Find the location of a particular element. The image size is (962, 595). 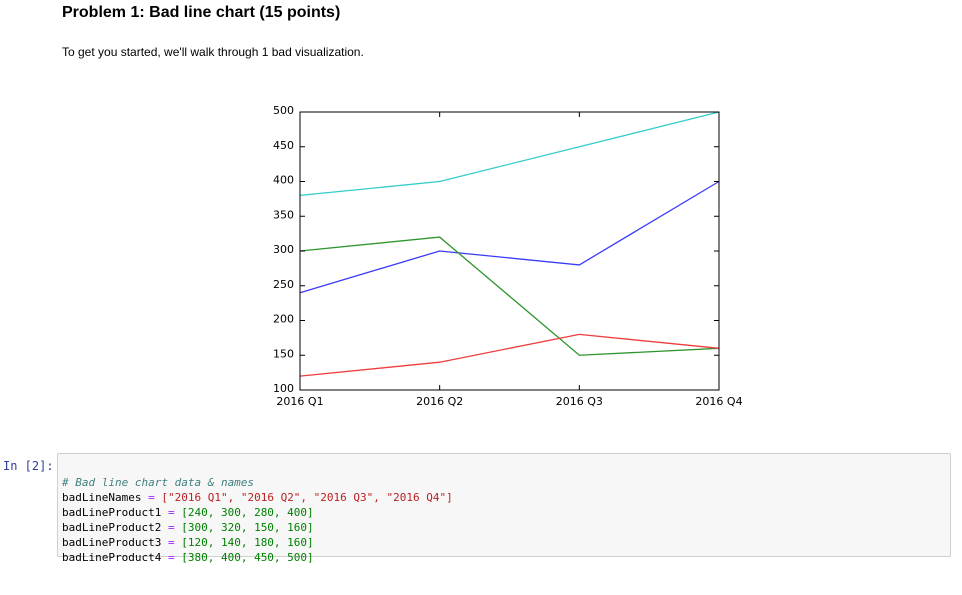

y-tick-label: 100 is located at coordinates (283, 388).